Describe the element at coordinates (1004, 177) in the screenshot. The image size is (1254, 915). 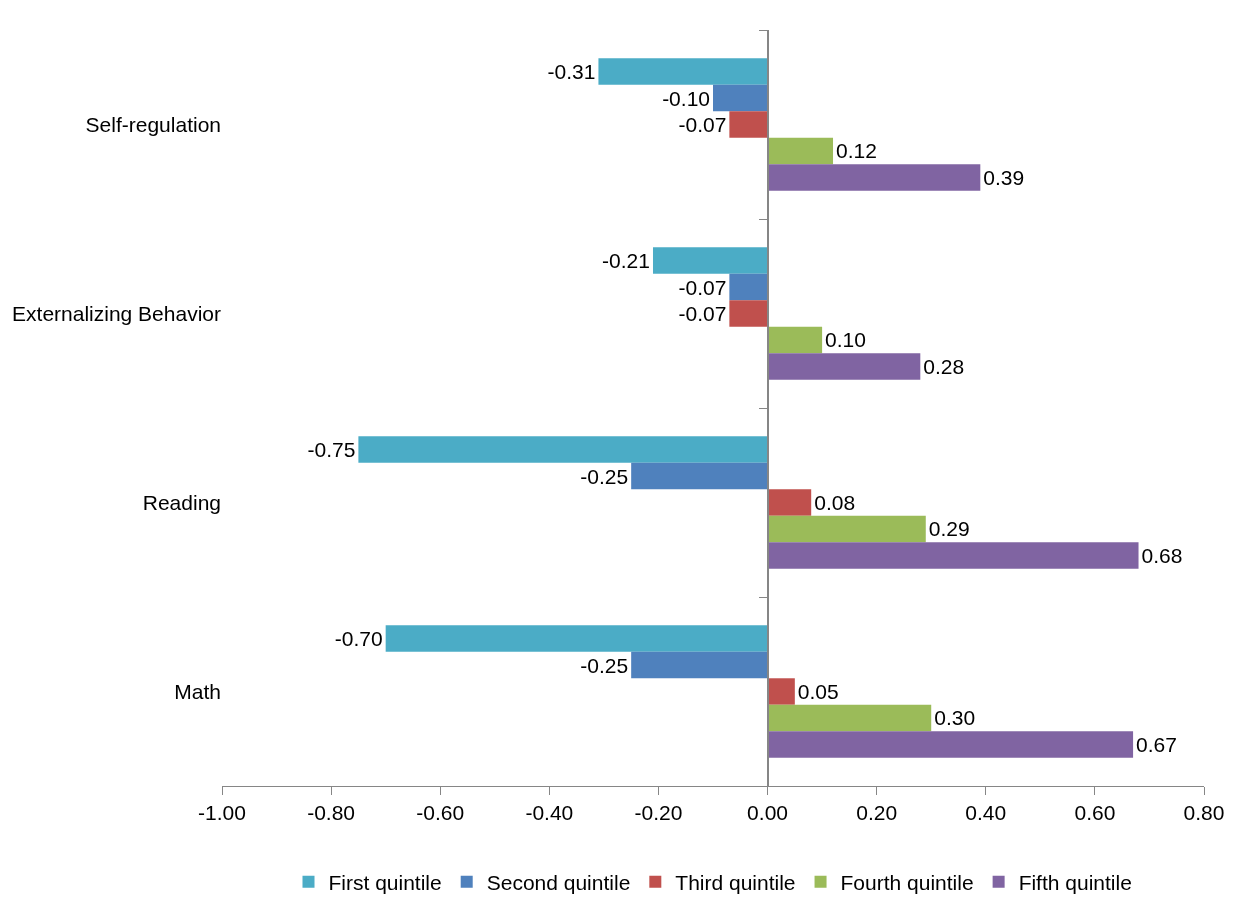
I see `data-label: 0.39` at that location.